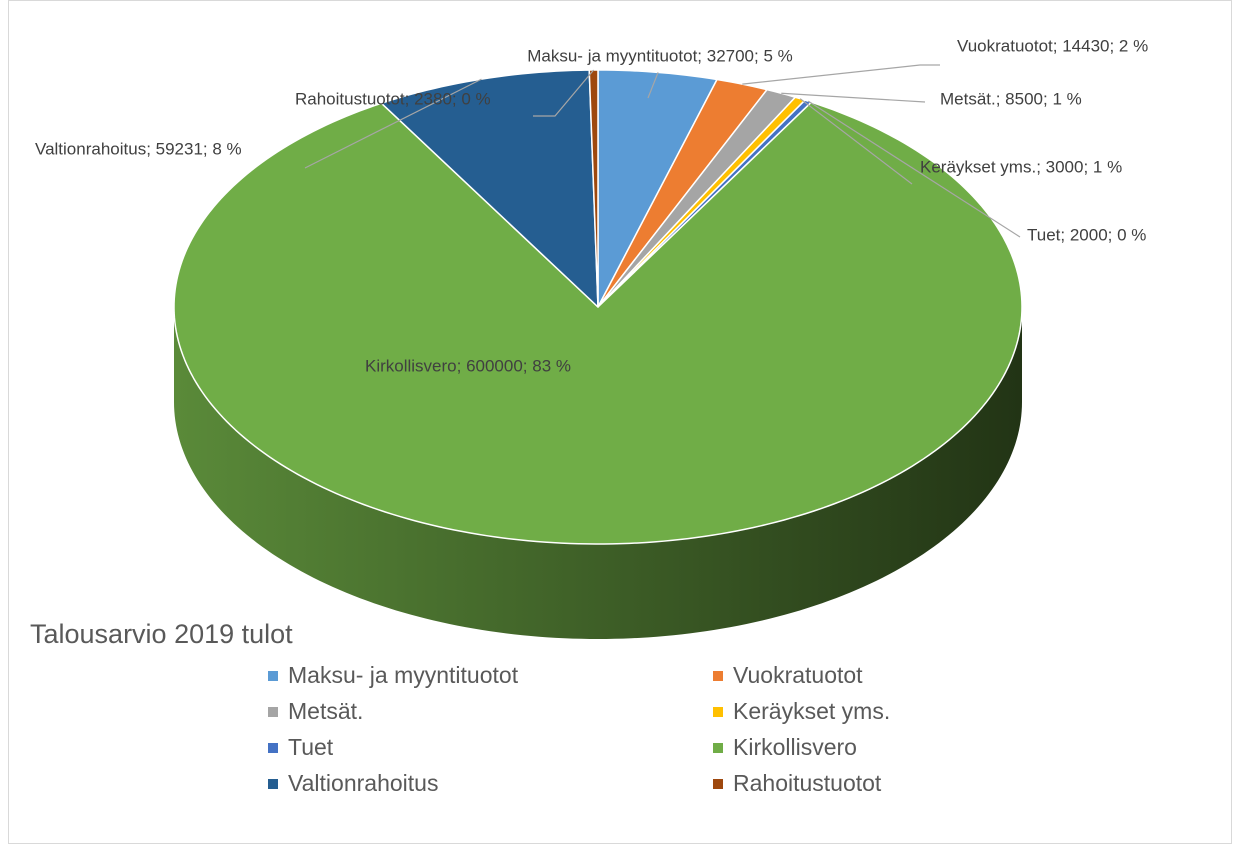 The width and height of the screenshot is (1233, 845). I want to click on legend-label: Vuokratuotot, so click(798, 675).